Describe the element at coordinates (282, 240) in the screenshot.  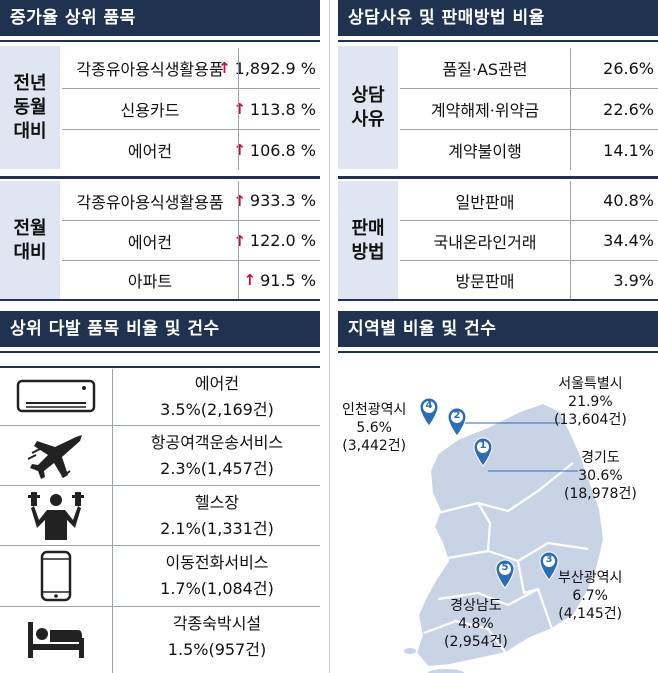
I see `item-value-text: 122.0 %` at that location.